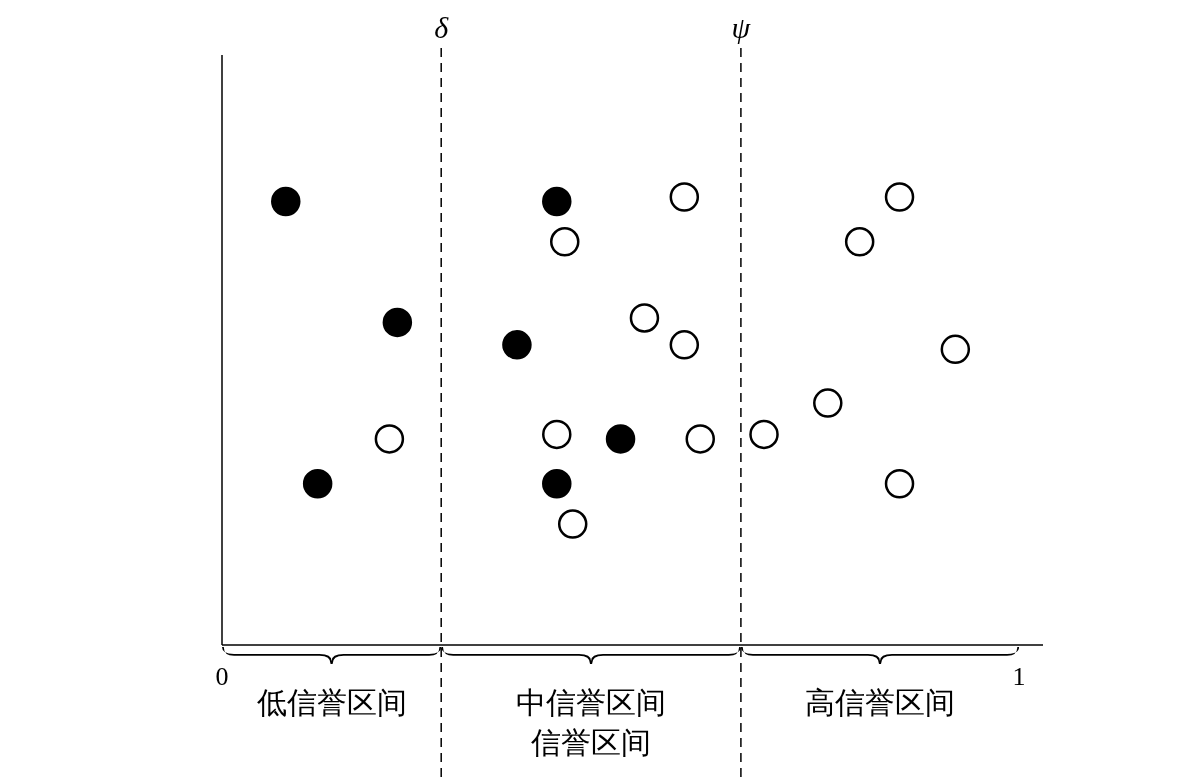 The image size is (1200, 778). Describe the element at coordinates (331, 702) in the screenshot. I see `text: 低信誉区间` at that location.